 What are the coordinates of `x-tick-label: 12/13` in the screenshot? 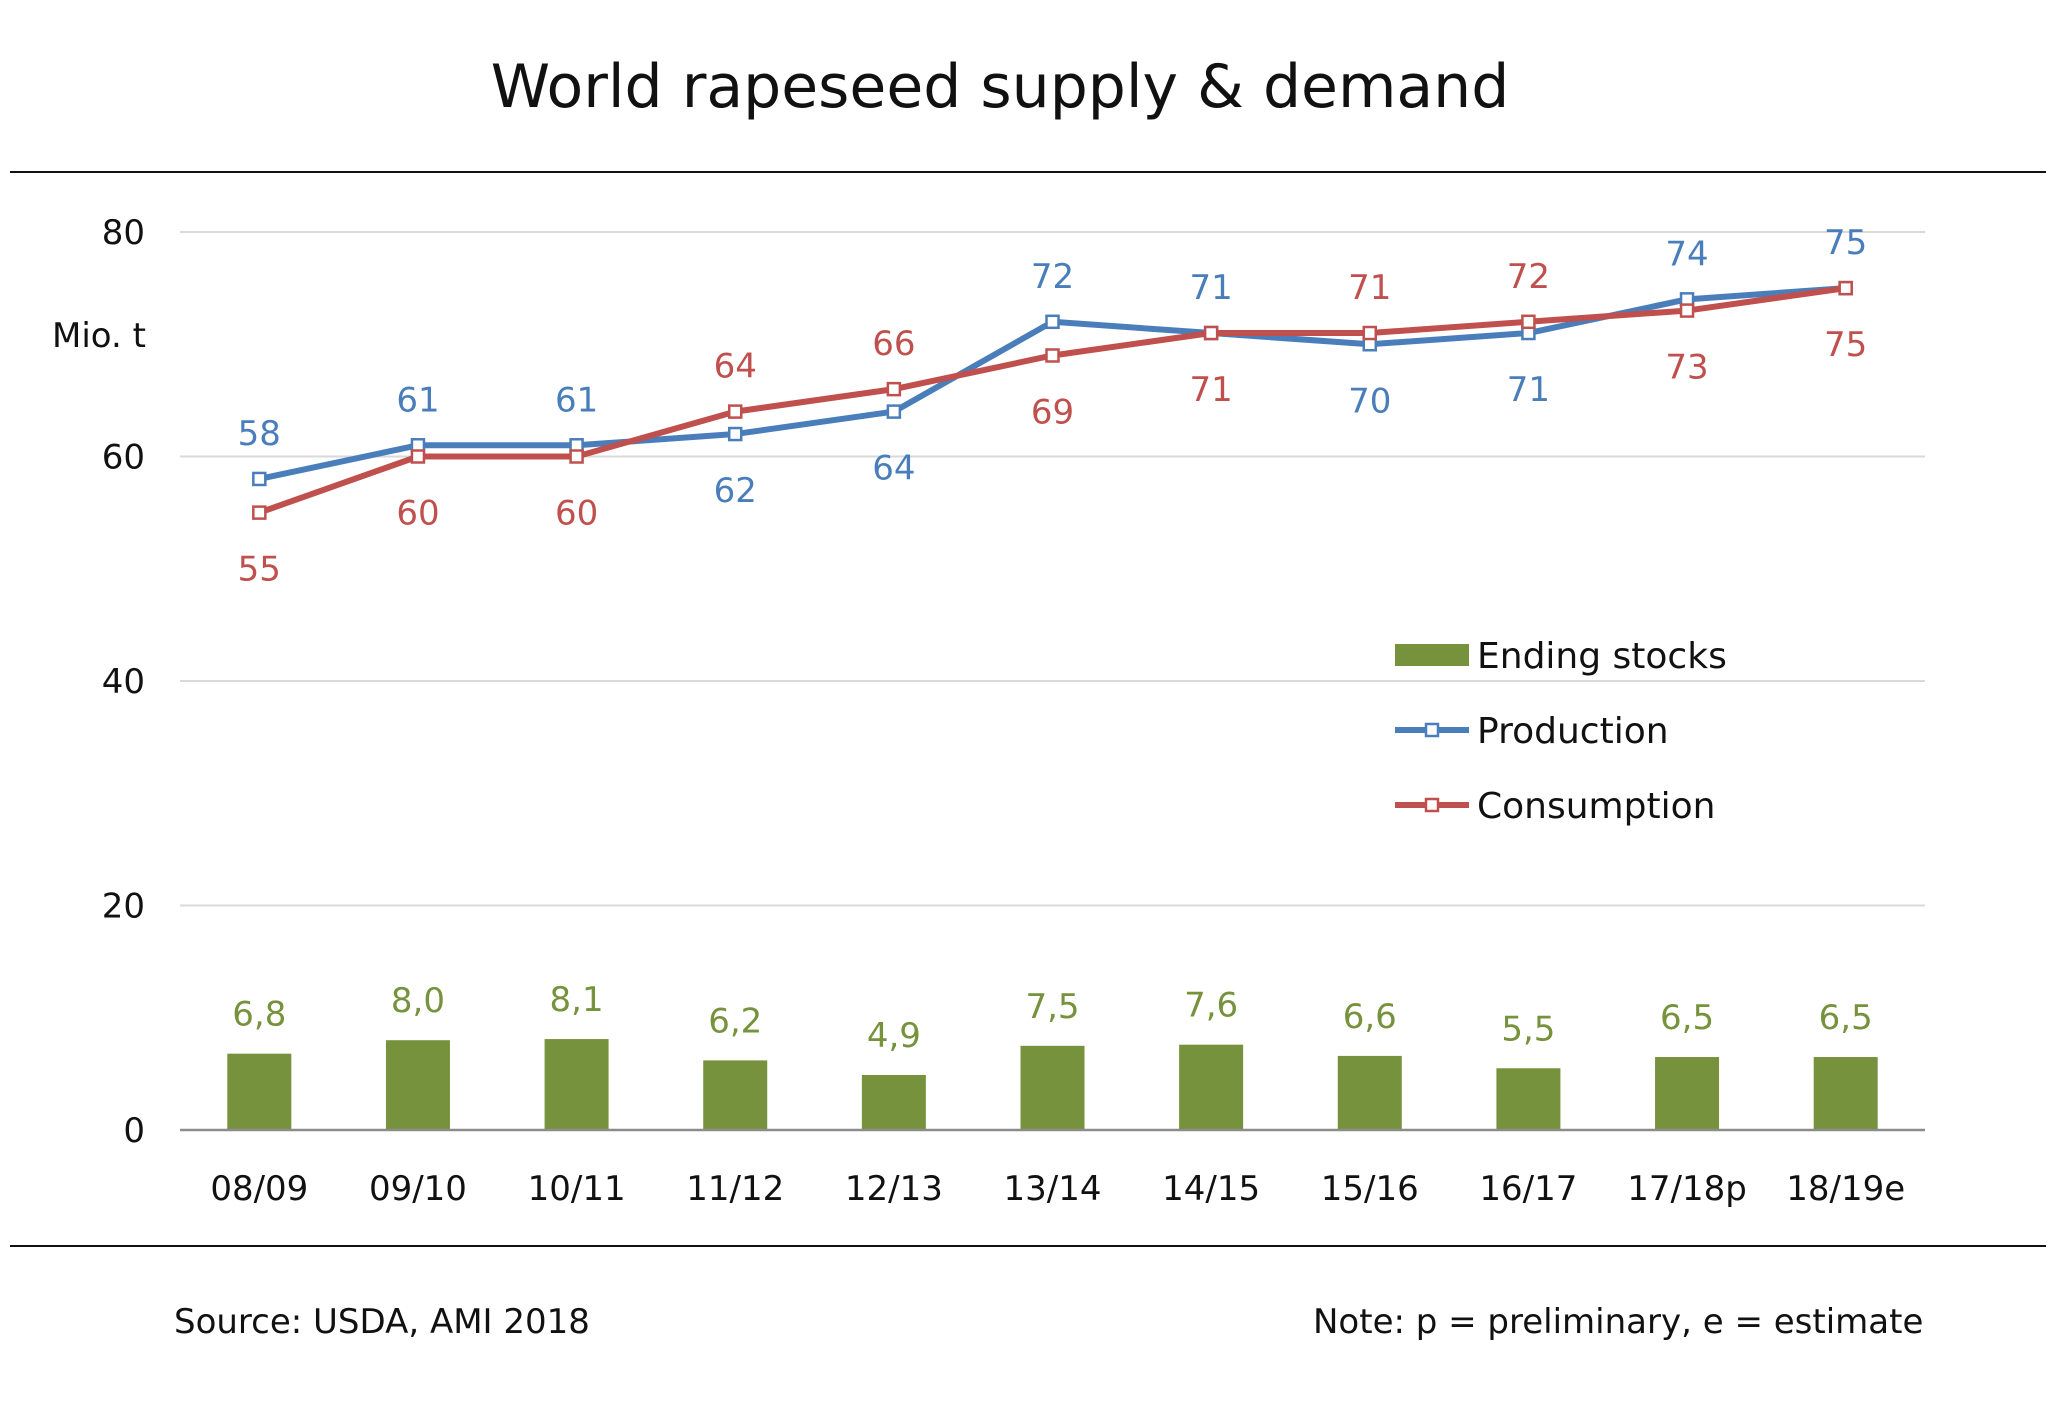 It's located at (894, 1189).